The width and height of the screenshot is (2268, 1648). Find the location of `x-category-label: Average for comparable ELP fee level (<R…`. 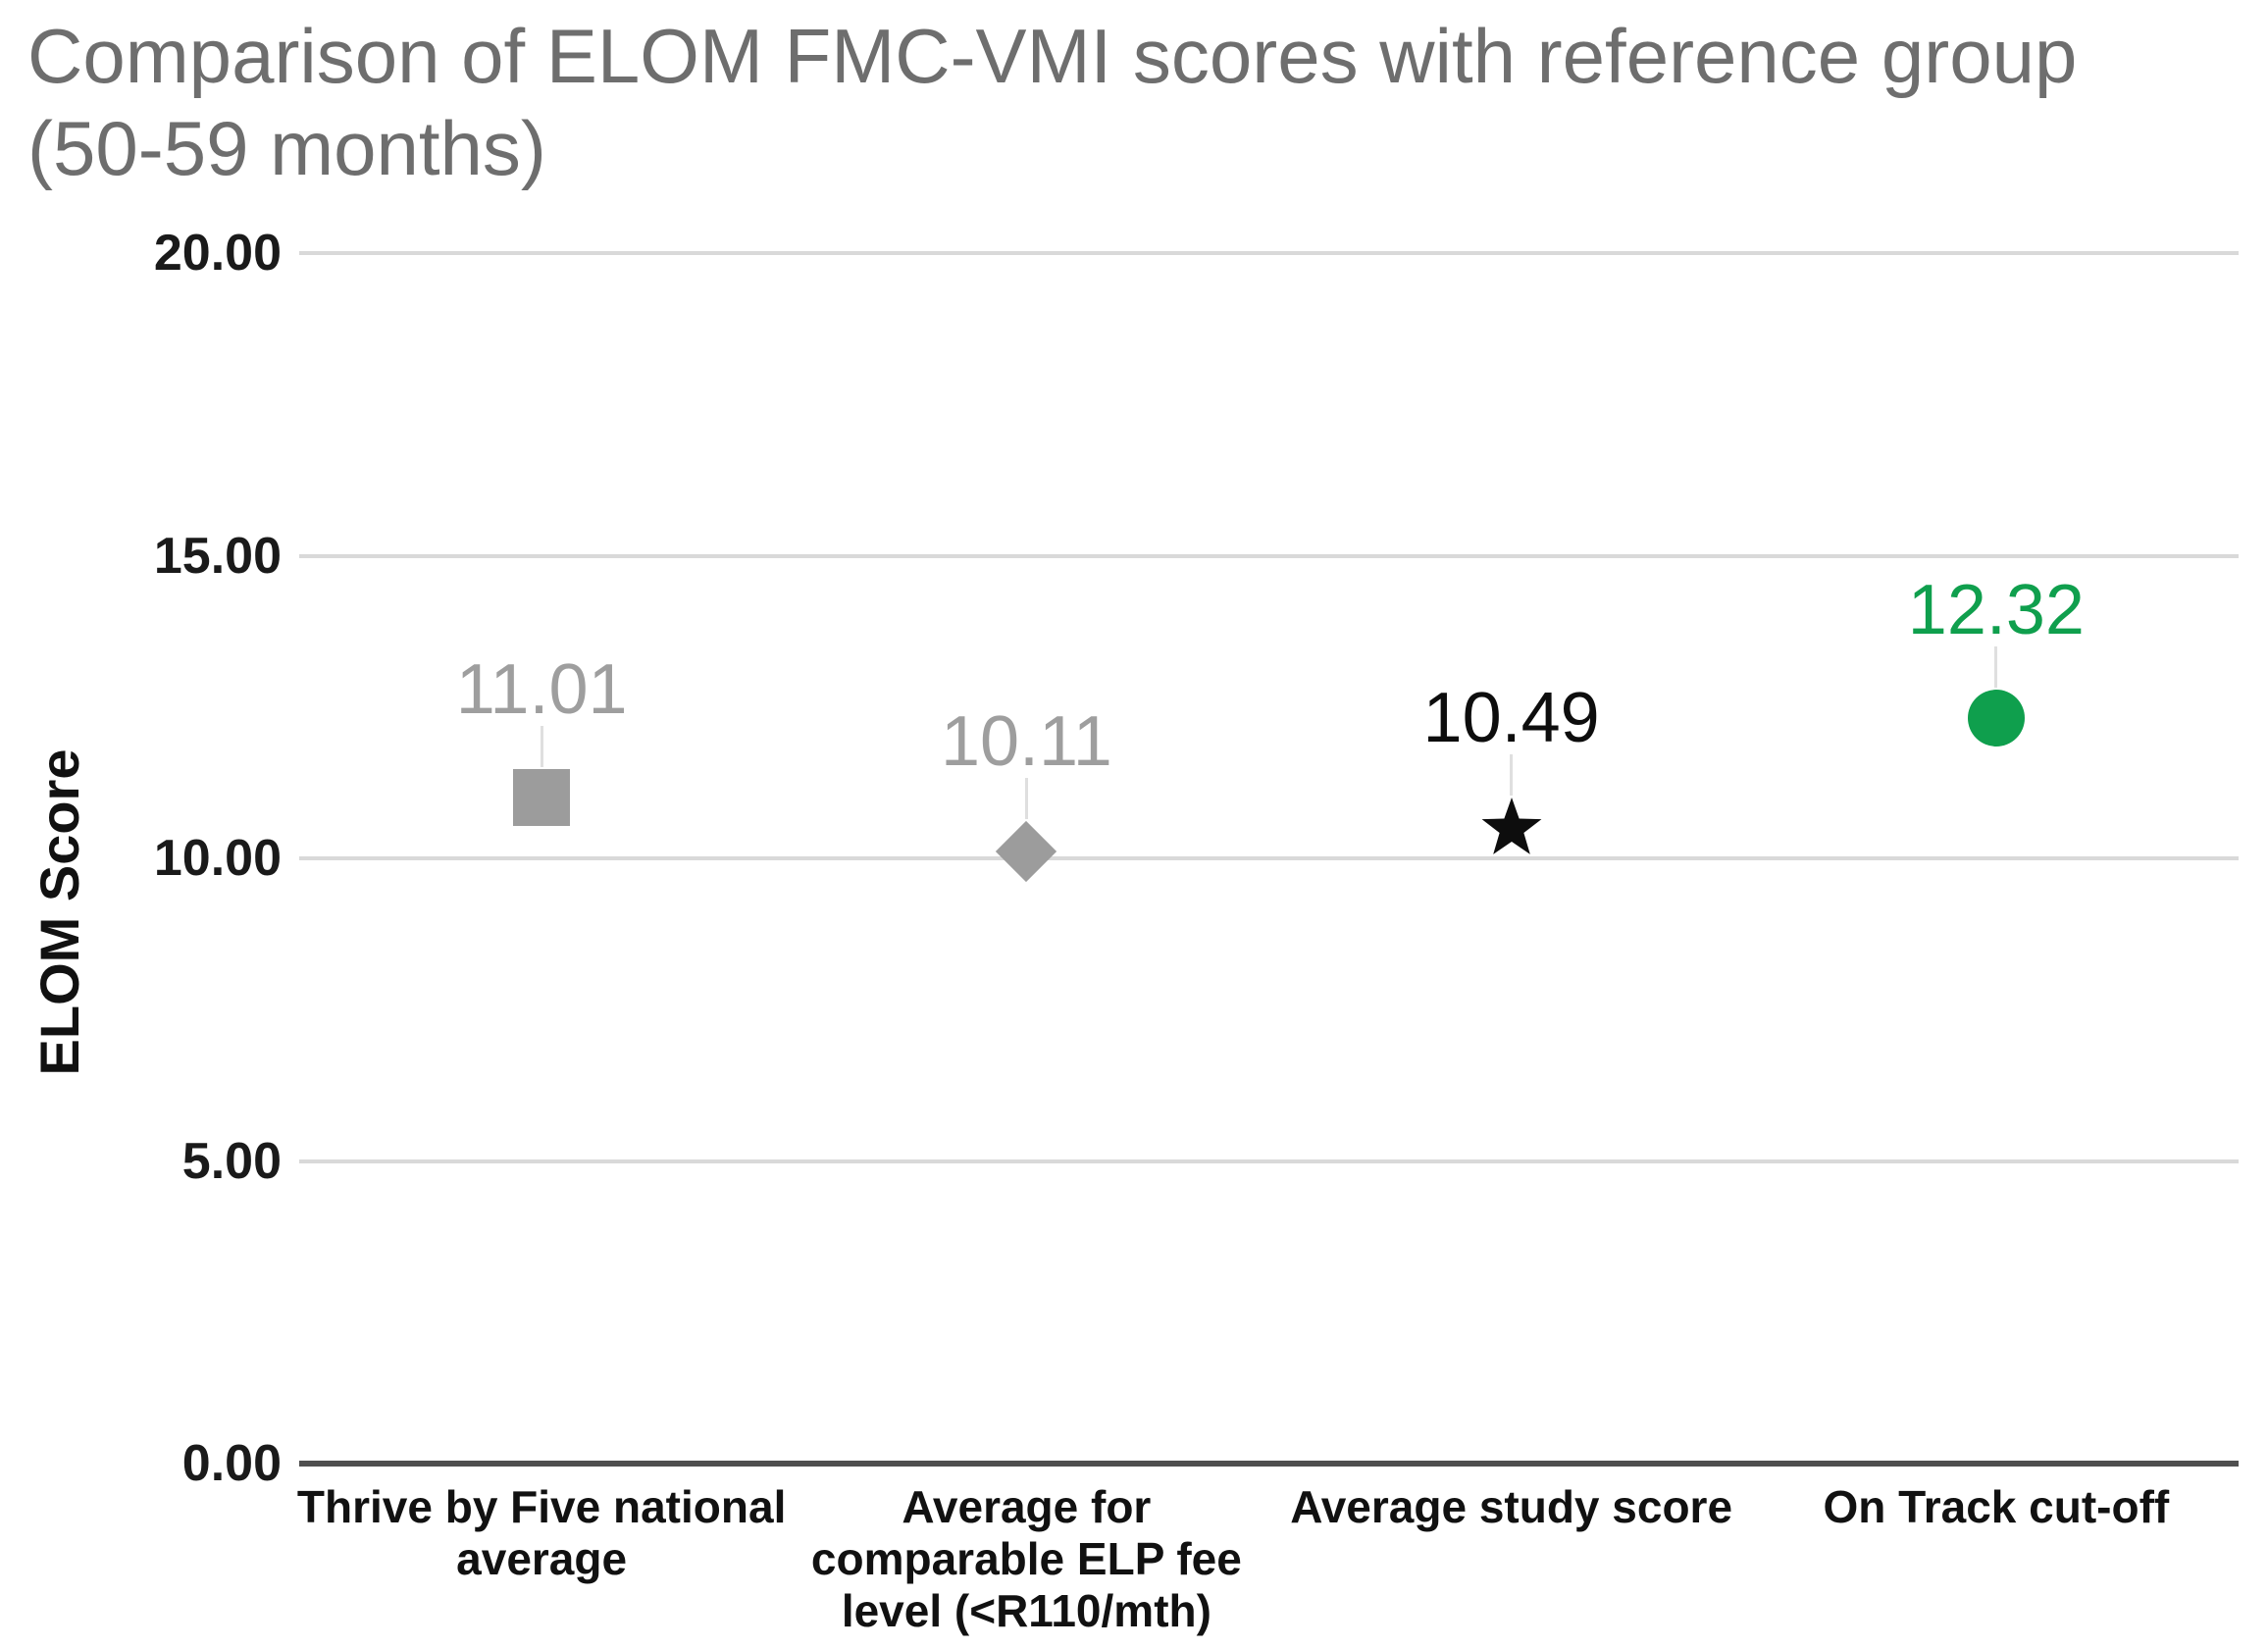

x-category-label: Average for comparable ELP fee level (<R… is located at coordinates (1026, 1558).